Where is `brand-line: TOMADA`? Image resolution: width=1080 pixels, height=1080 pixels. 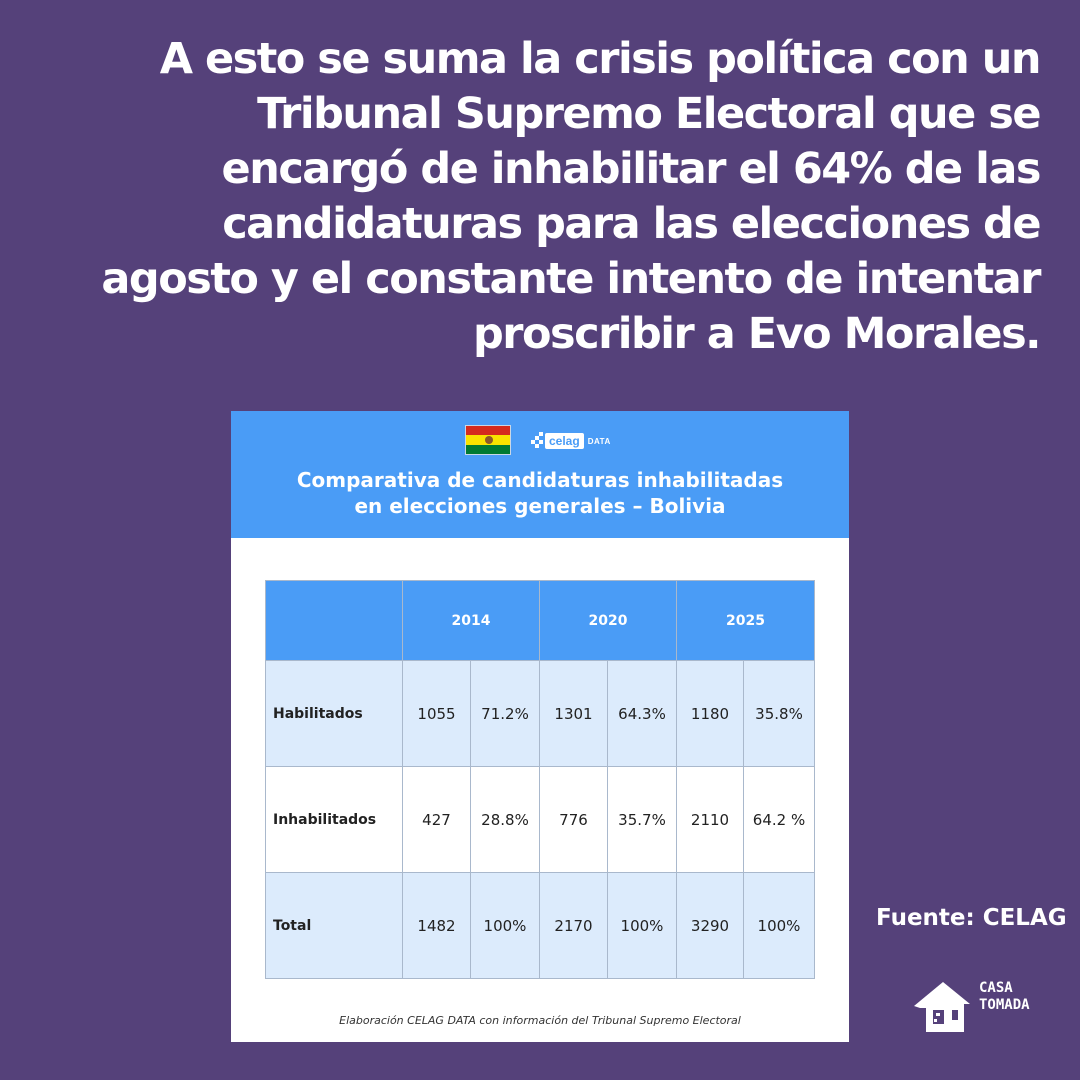
brand-line: TOMADA is located at coordinates (1004, 1005).